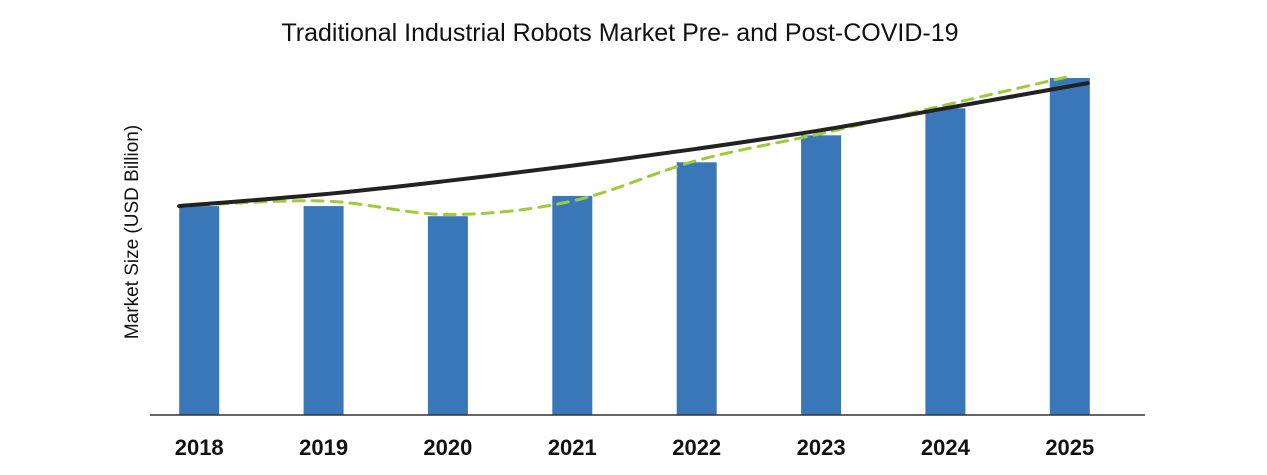  Describe the element at coordinates (696, 447) in the screenshot. I see `x-tick-label-2022: 2022` at that location.